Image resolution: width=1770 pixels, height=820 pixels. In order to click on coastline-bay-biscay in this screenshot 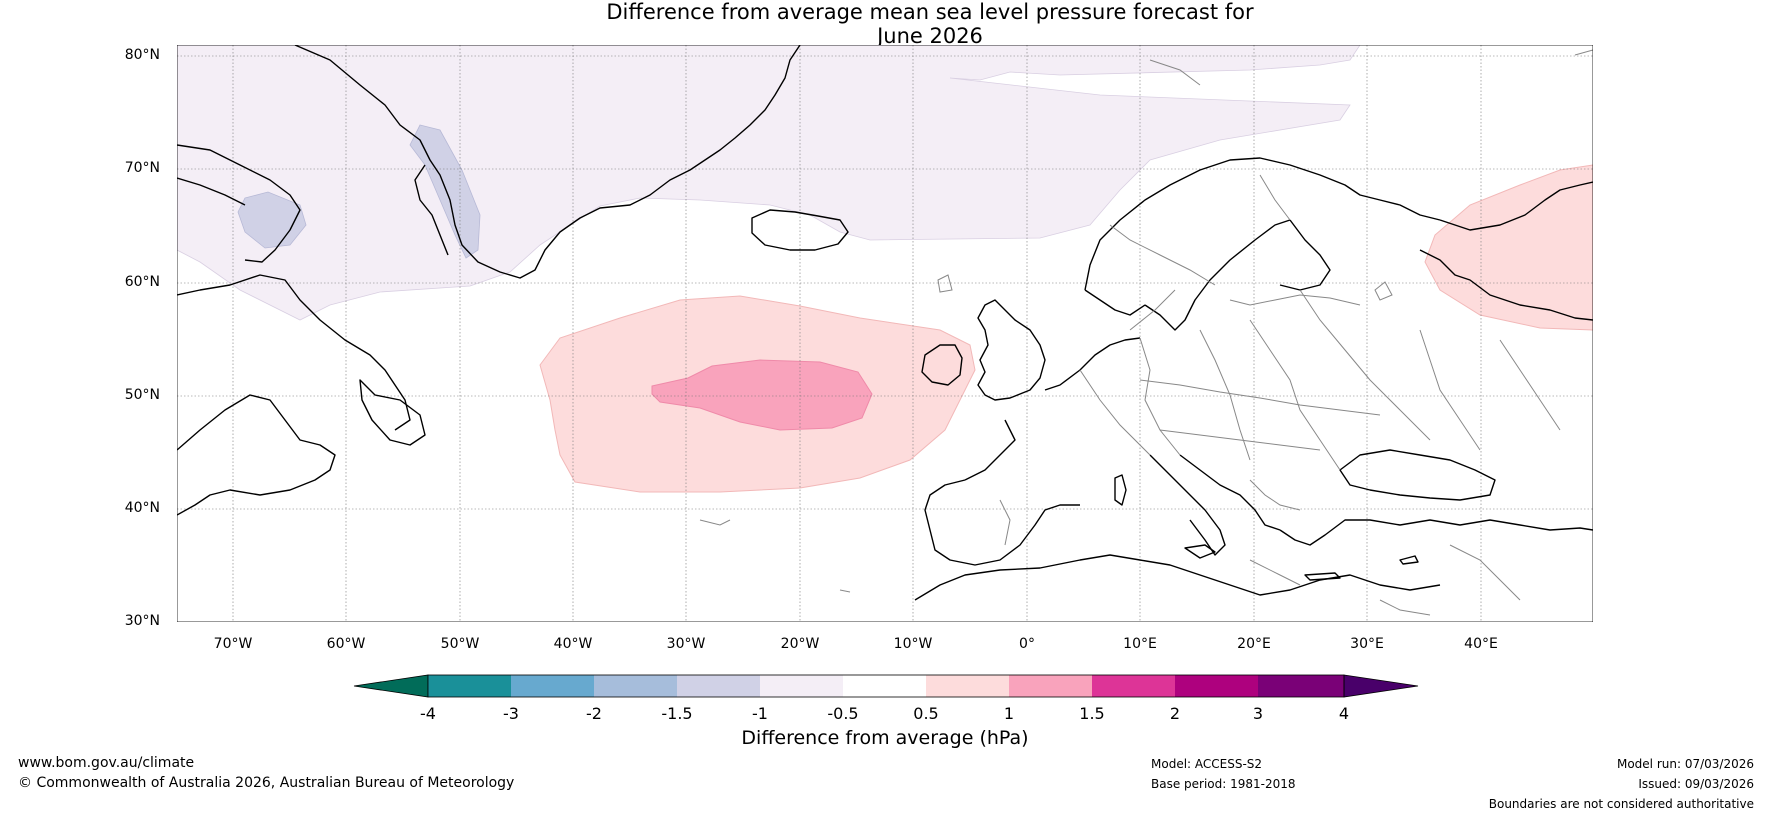, I will do `click(990, 450)`.